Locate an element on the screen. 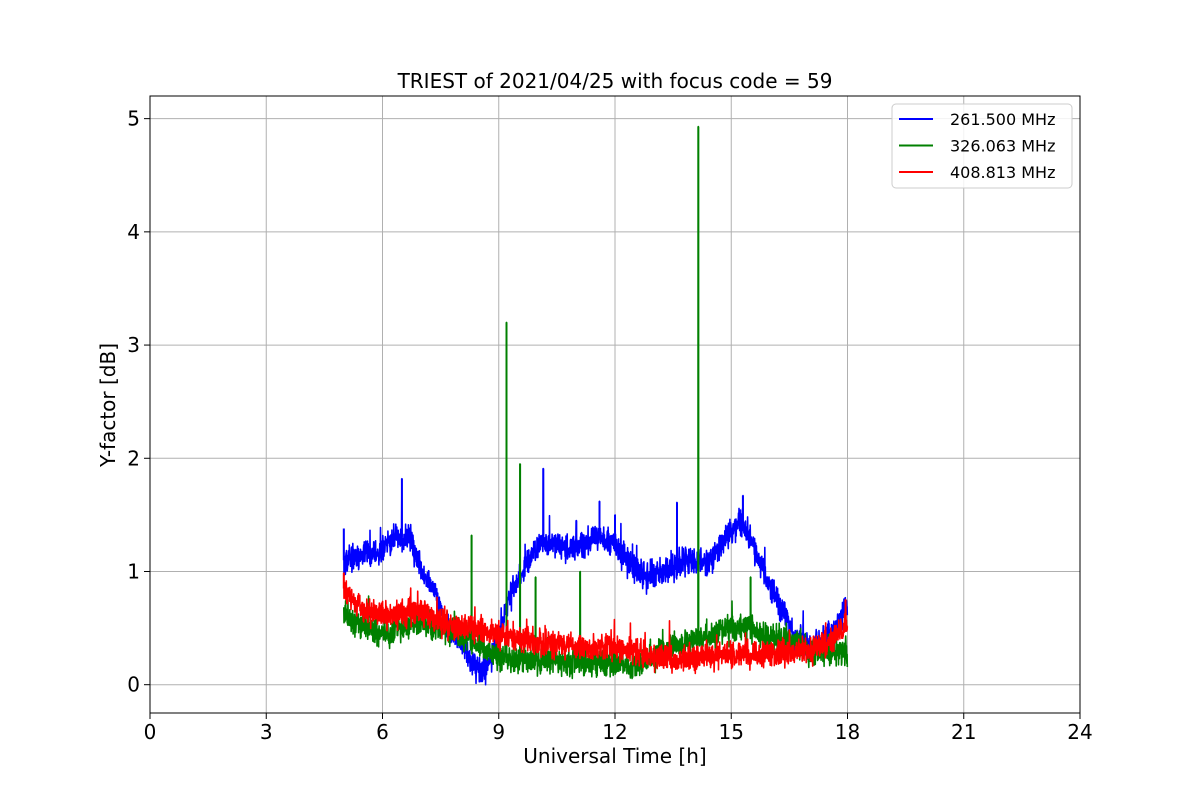 Image resolution: width=1200 pixels, height=800 pixels. x-tick-label: 9 is located at coordinates (498, 732).